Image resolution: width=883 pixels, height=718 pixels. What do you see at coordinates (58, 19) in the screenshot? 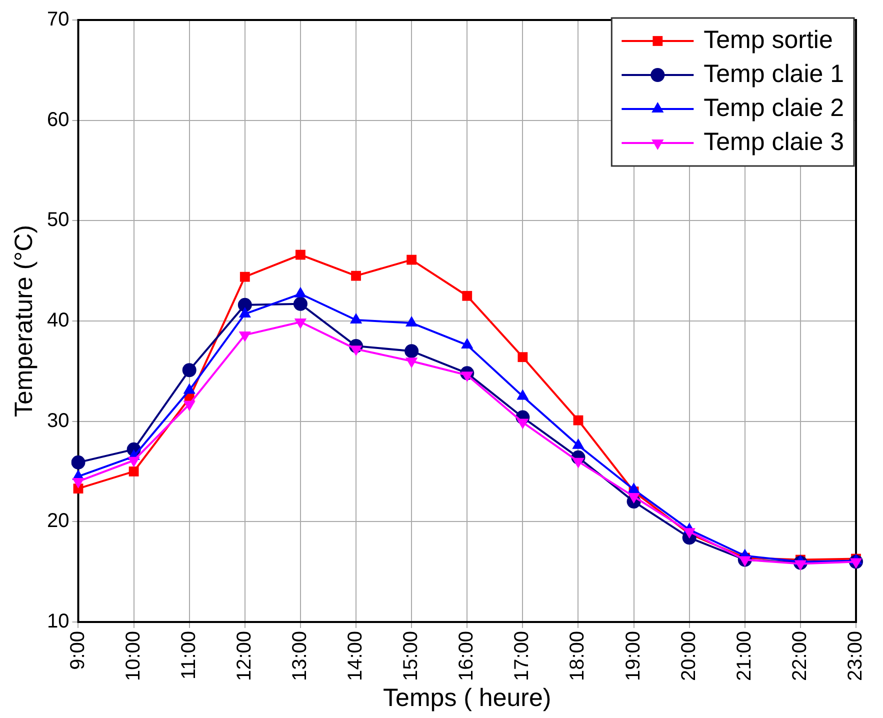
I see `y-tick-label: 70` at bounding box center [58, 19].